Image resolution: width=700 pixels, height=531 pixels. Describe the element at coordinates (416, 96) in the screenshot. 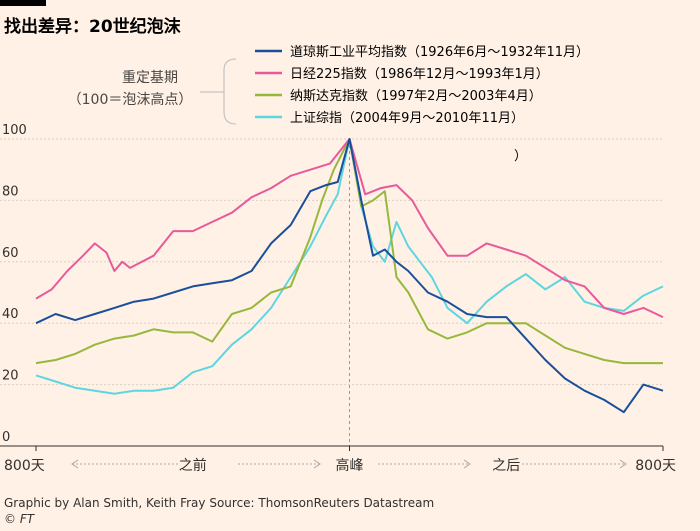

I see `legend-label: 纳斯达克指数（1997年2月～2003年4月）` at that location.